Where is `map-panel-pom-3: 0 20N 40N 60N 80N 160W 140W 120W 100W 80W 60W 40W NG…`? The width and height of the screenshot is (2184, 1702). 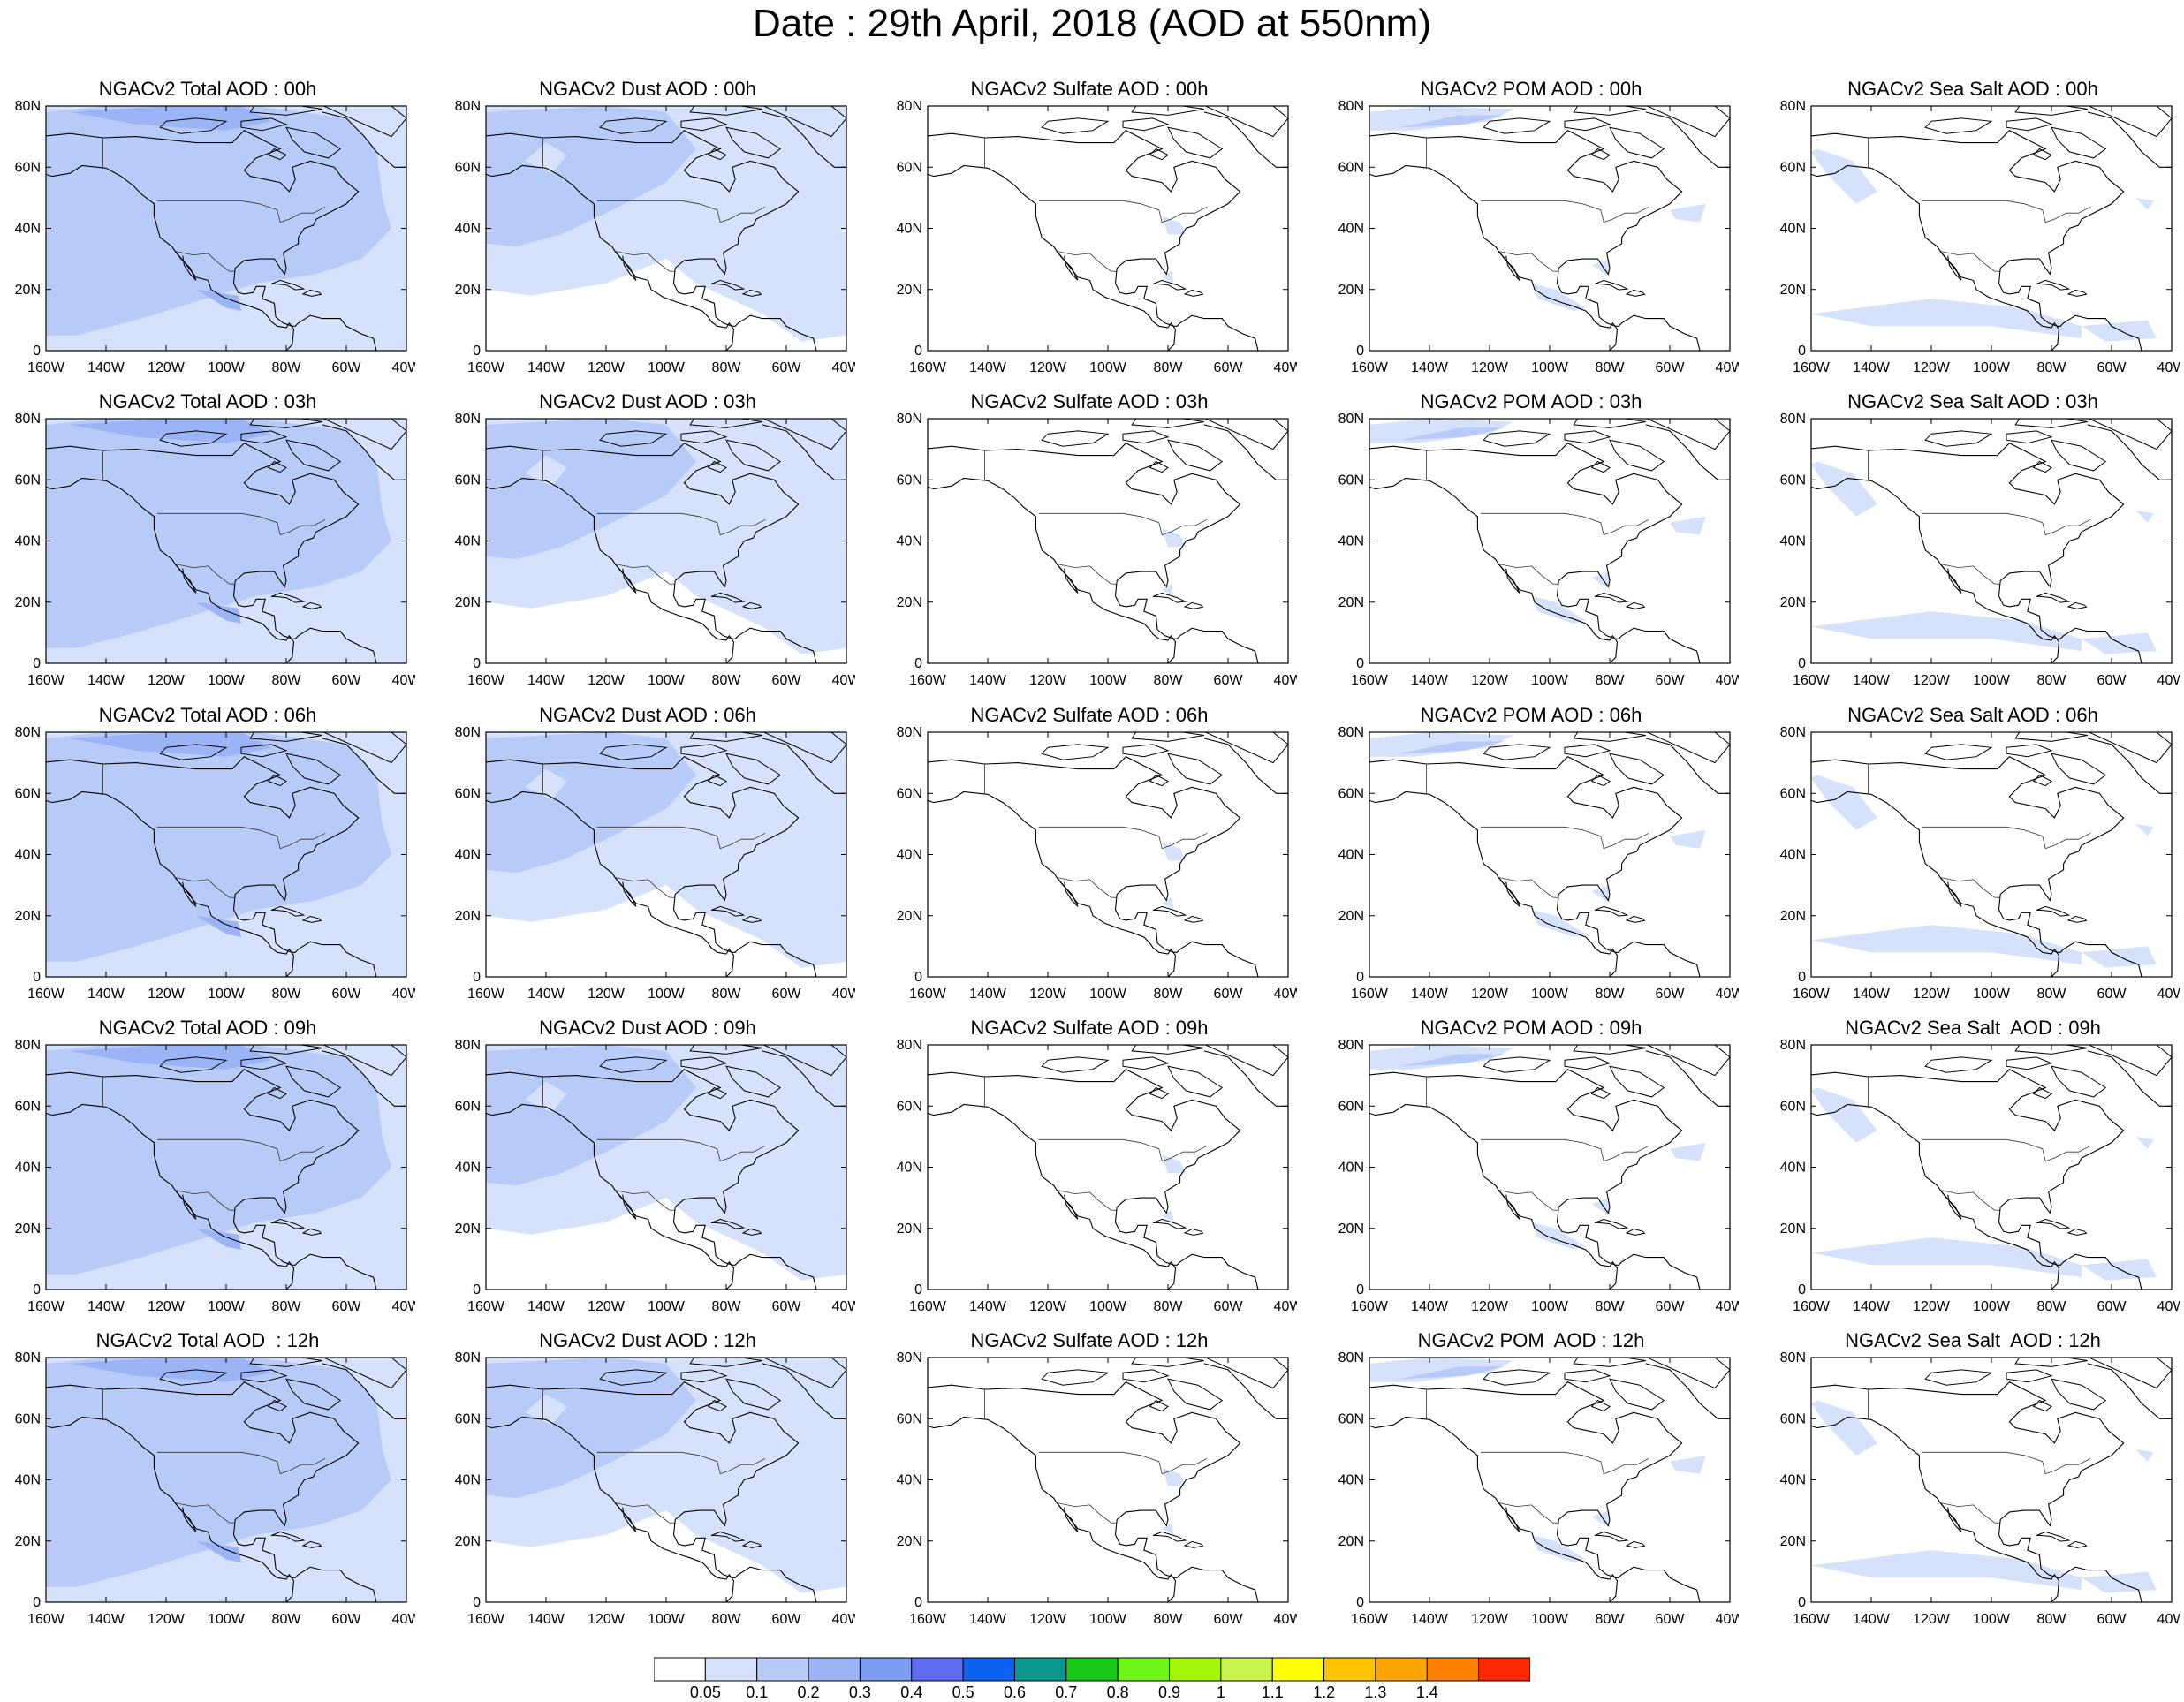 map-panel-pom-3: 0 20N 40N 60N 80N 160W 140W 120W 100W 80W 60W 40W NG… is located at coordinates (1531, 1167).